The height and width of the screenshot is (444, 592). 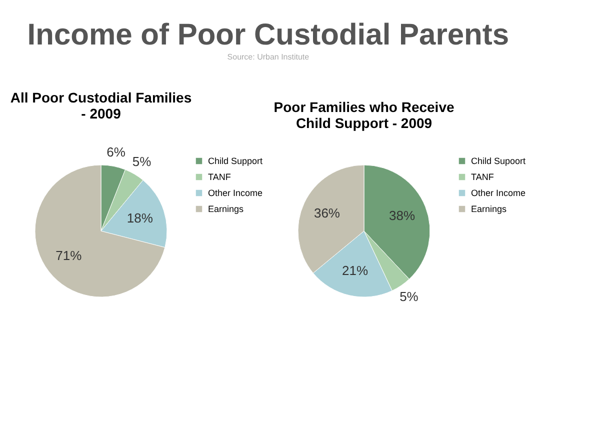 I want to click on data-label: 21%, so click(x=355, y=270).